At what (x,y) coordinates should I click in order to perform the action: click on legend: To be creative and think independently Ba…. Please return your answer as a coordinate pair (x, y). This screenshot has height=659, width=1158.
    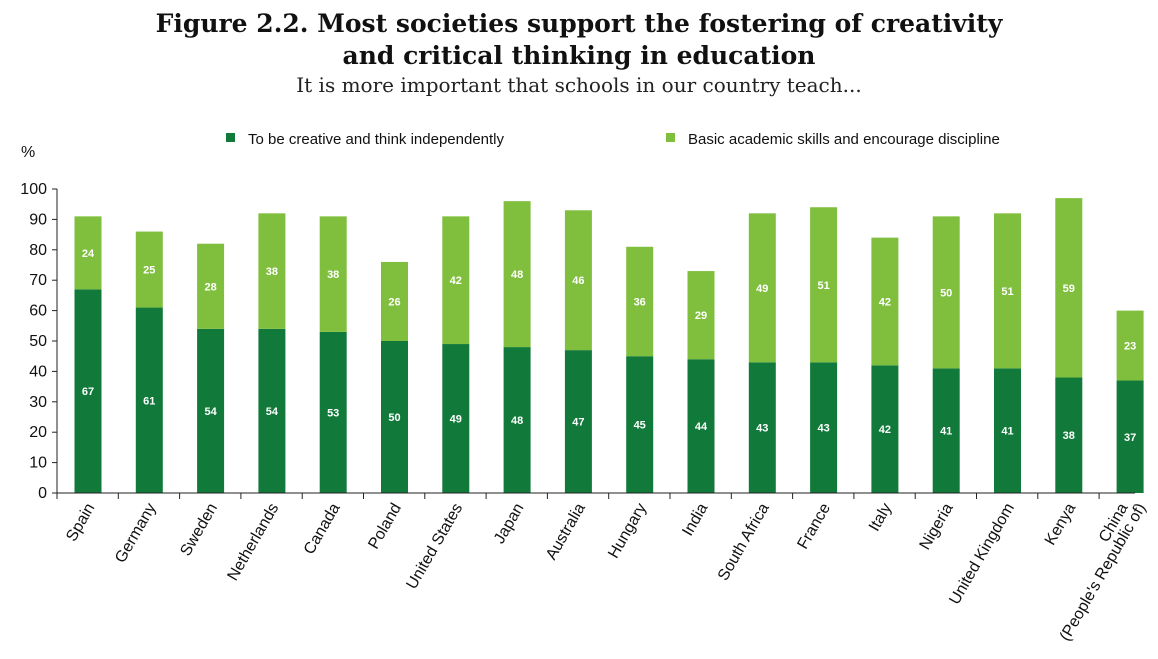
    Looking at the image, I should click on (613, 139).